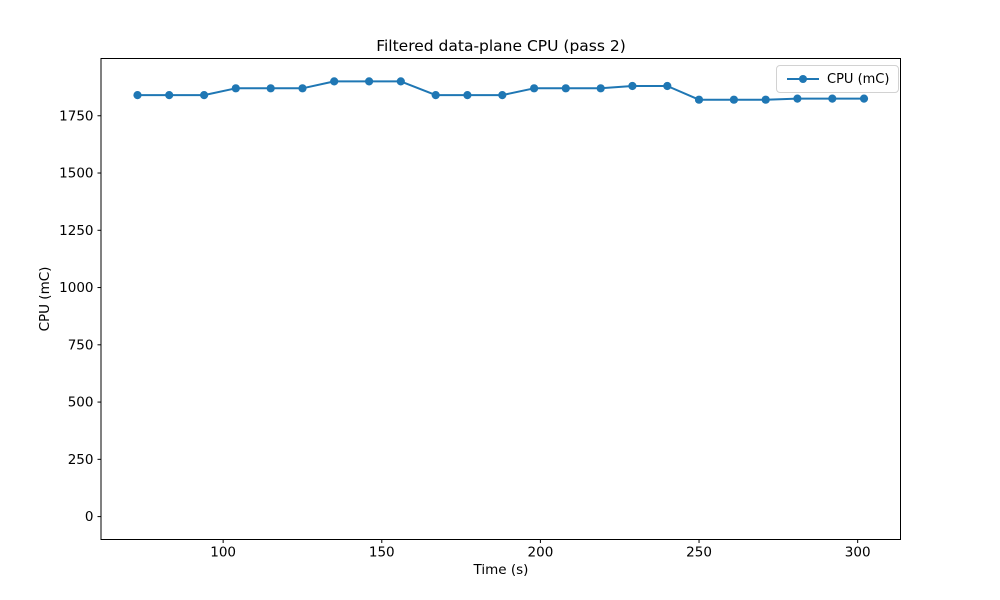  Describe the element at coordinates (501, 570) in the screenshot. I see `x-axis-label: Time (s)` at that location.